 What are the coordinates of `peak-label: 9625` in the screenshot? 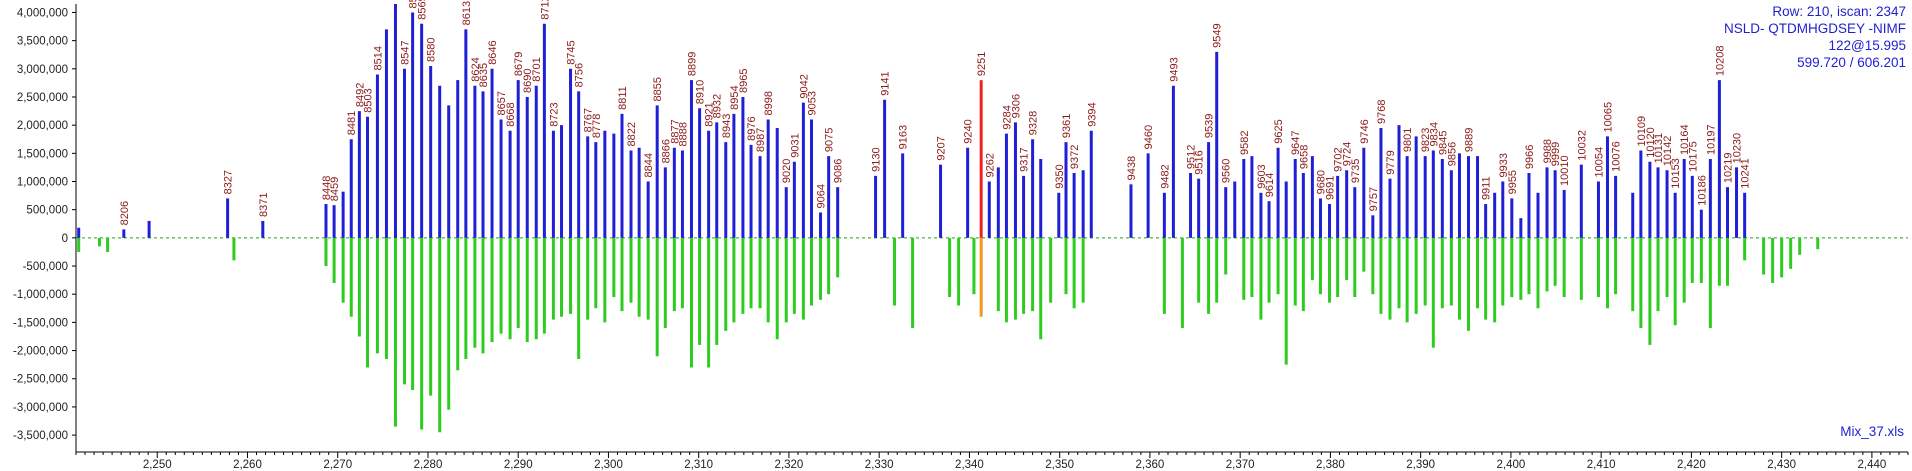 It's located at (1279, 131).